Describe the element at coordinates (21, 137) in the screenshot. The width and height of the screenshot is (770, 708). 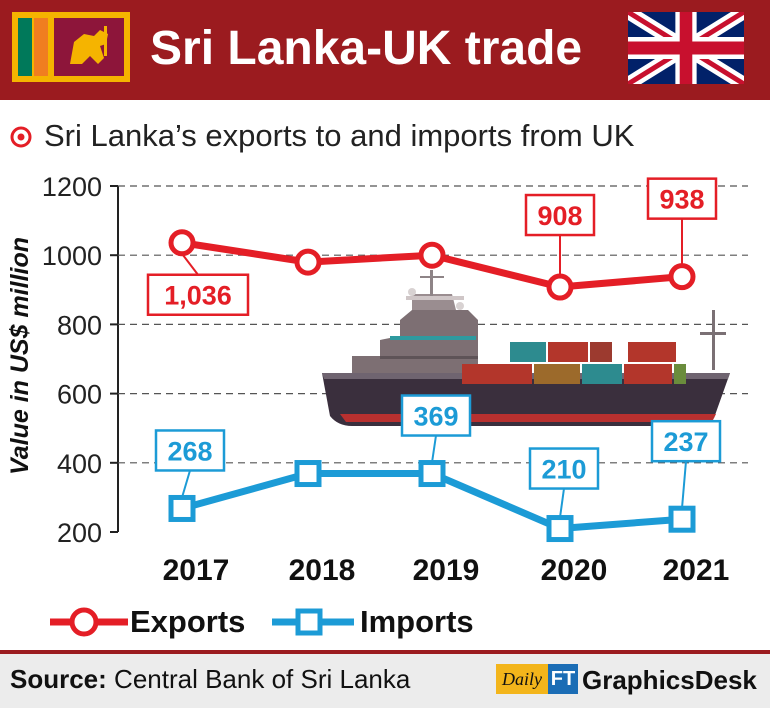
I see `target-bullet-icon` at that location.